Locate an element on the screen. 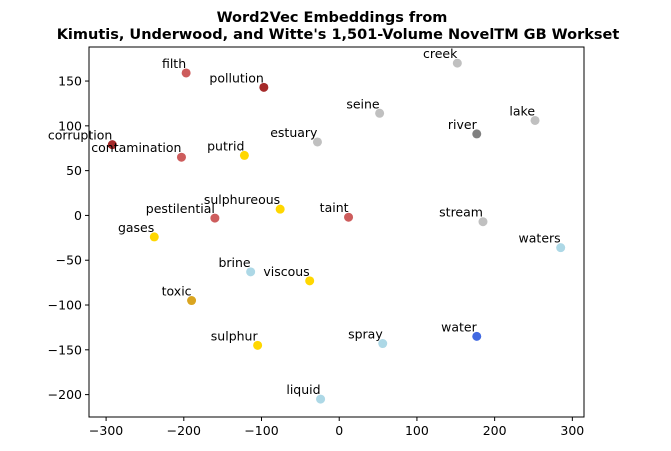  point-label-creek: creek is located at coordinates (440, 53).